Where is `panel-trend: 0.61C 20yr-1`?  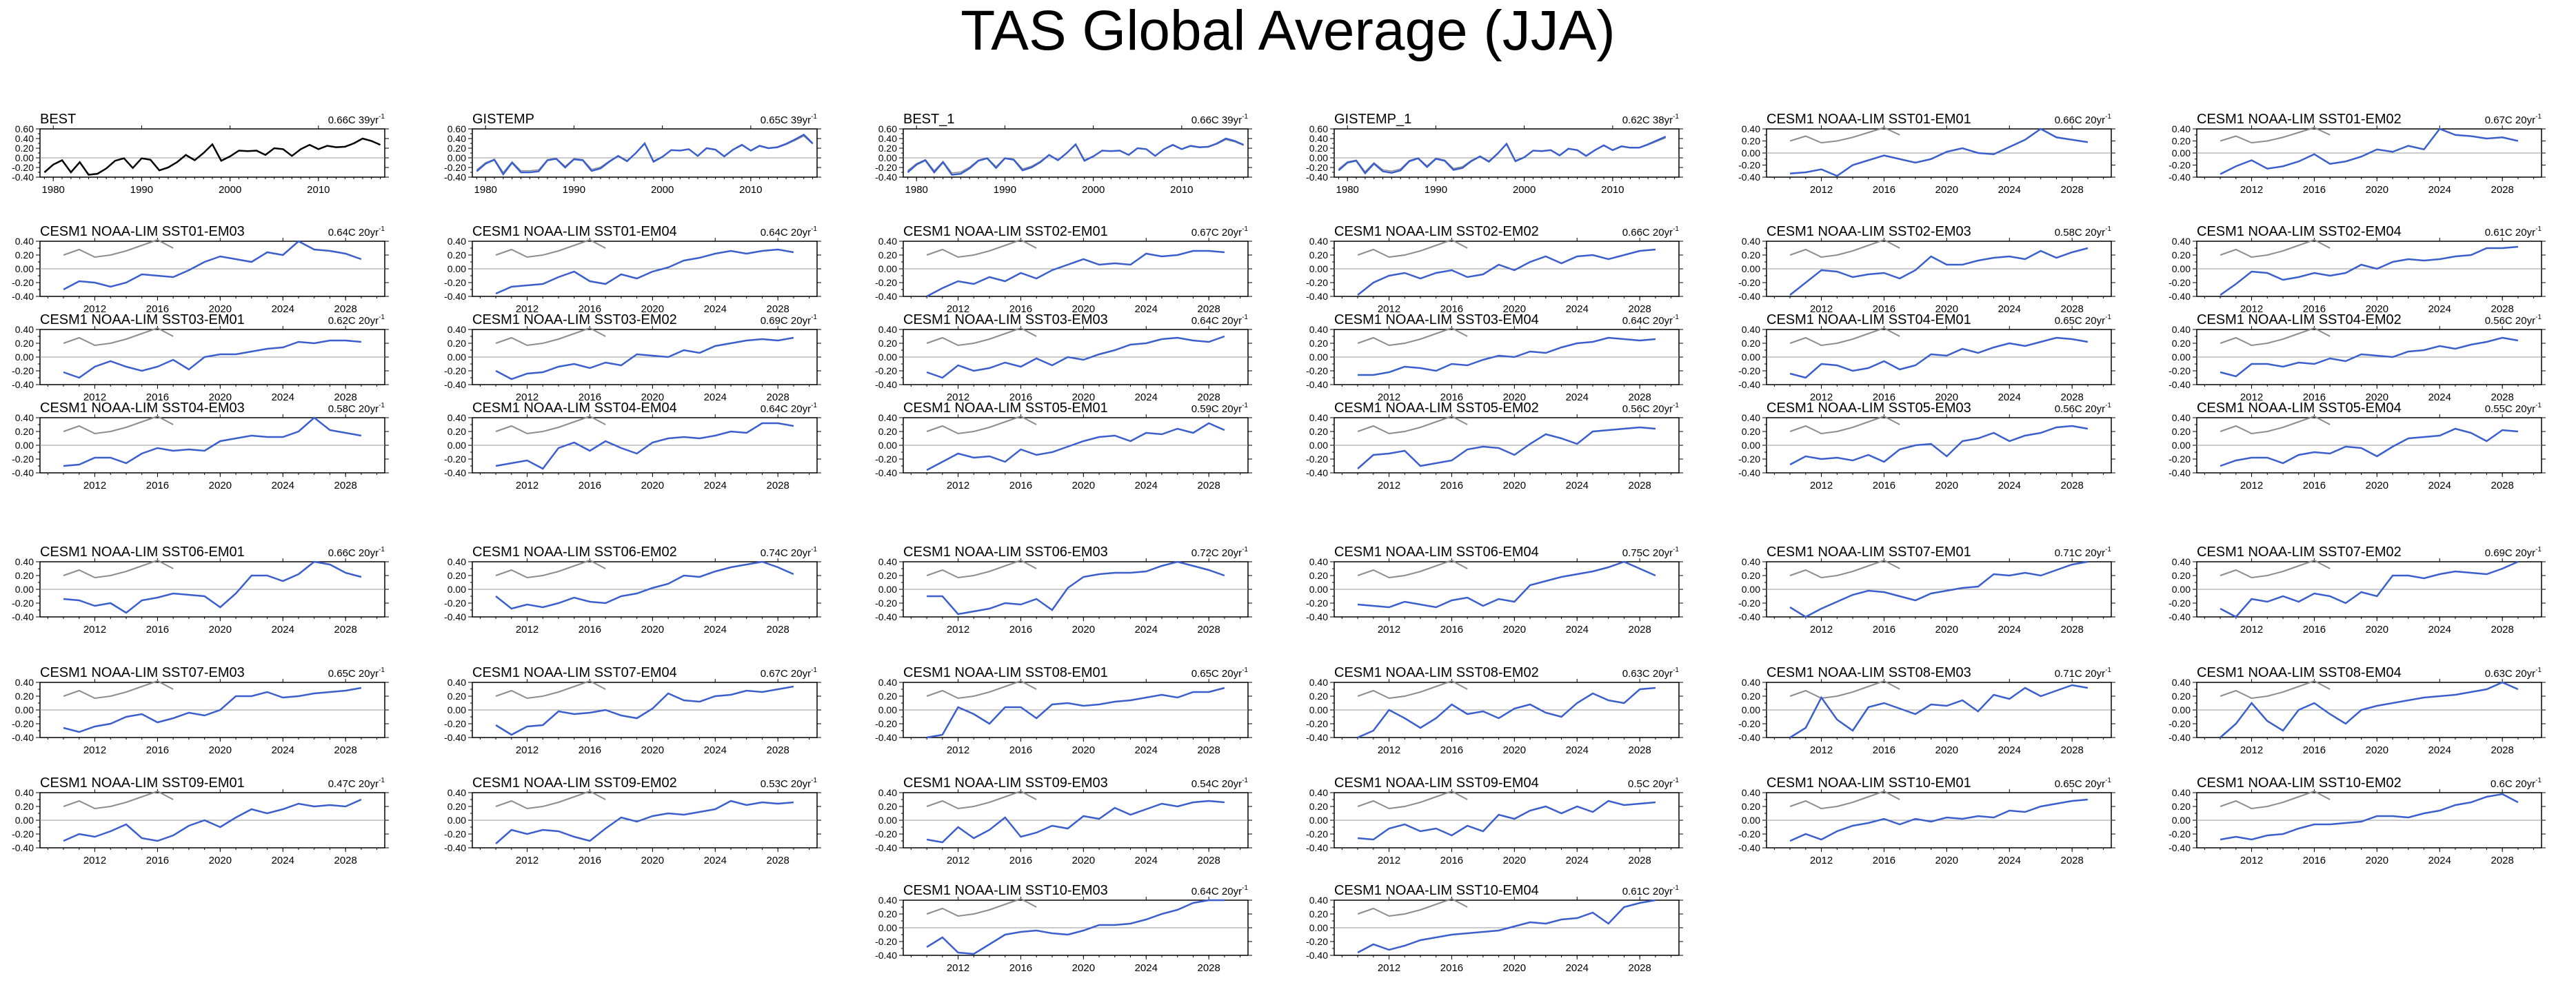 panel-trend: 0.61C 20yr-1 is located at coordinates (1651, 891).